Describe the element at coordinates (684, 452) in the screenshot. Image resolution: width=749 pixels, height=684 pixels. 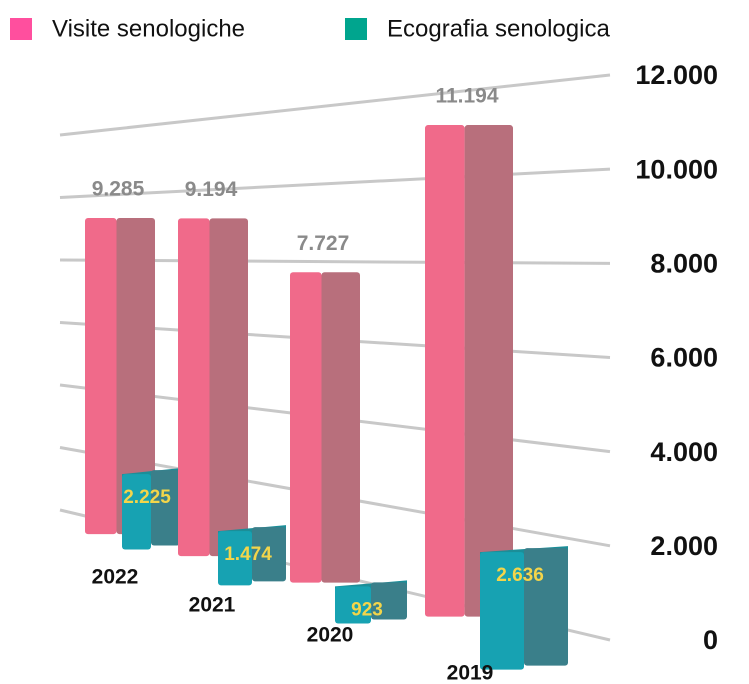
I see `y-tick-label: 4.000` at that location.